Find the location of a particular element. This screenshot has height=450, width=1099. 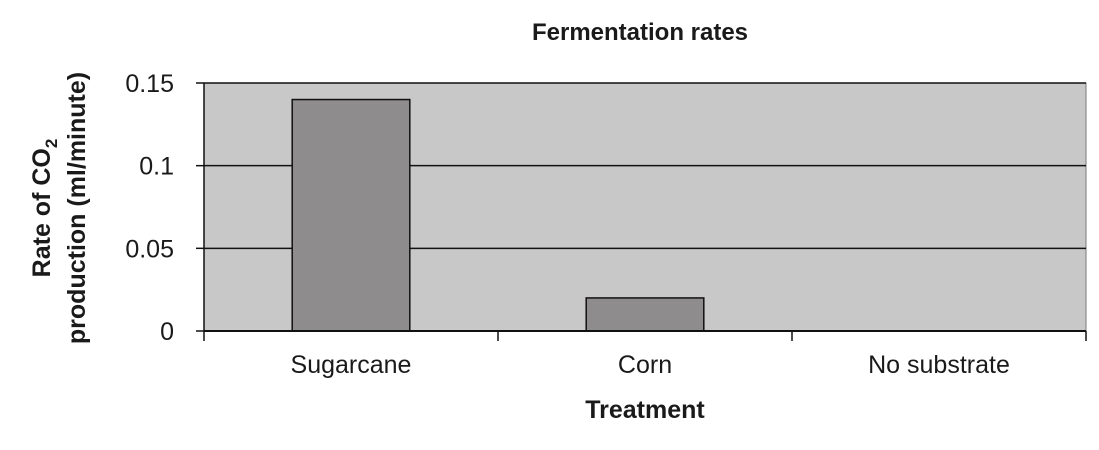

y-tick-label: 0 is located at coordinates (167, 332).